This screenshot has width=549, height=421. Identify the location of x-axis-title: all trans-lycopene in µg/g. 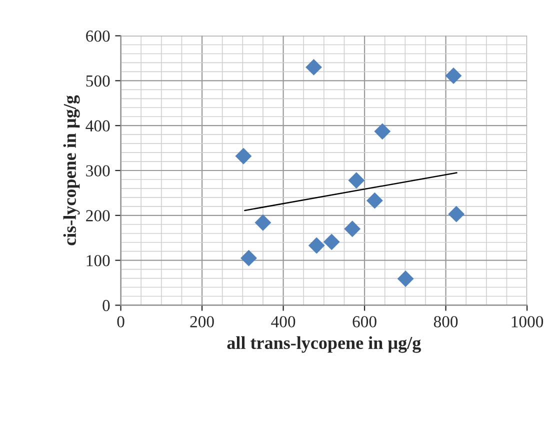
(324, 344).